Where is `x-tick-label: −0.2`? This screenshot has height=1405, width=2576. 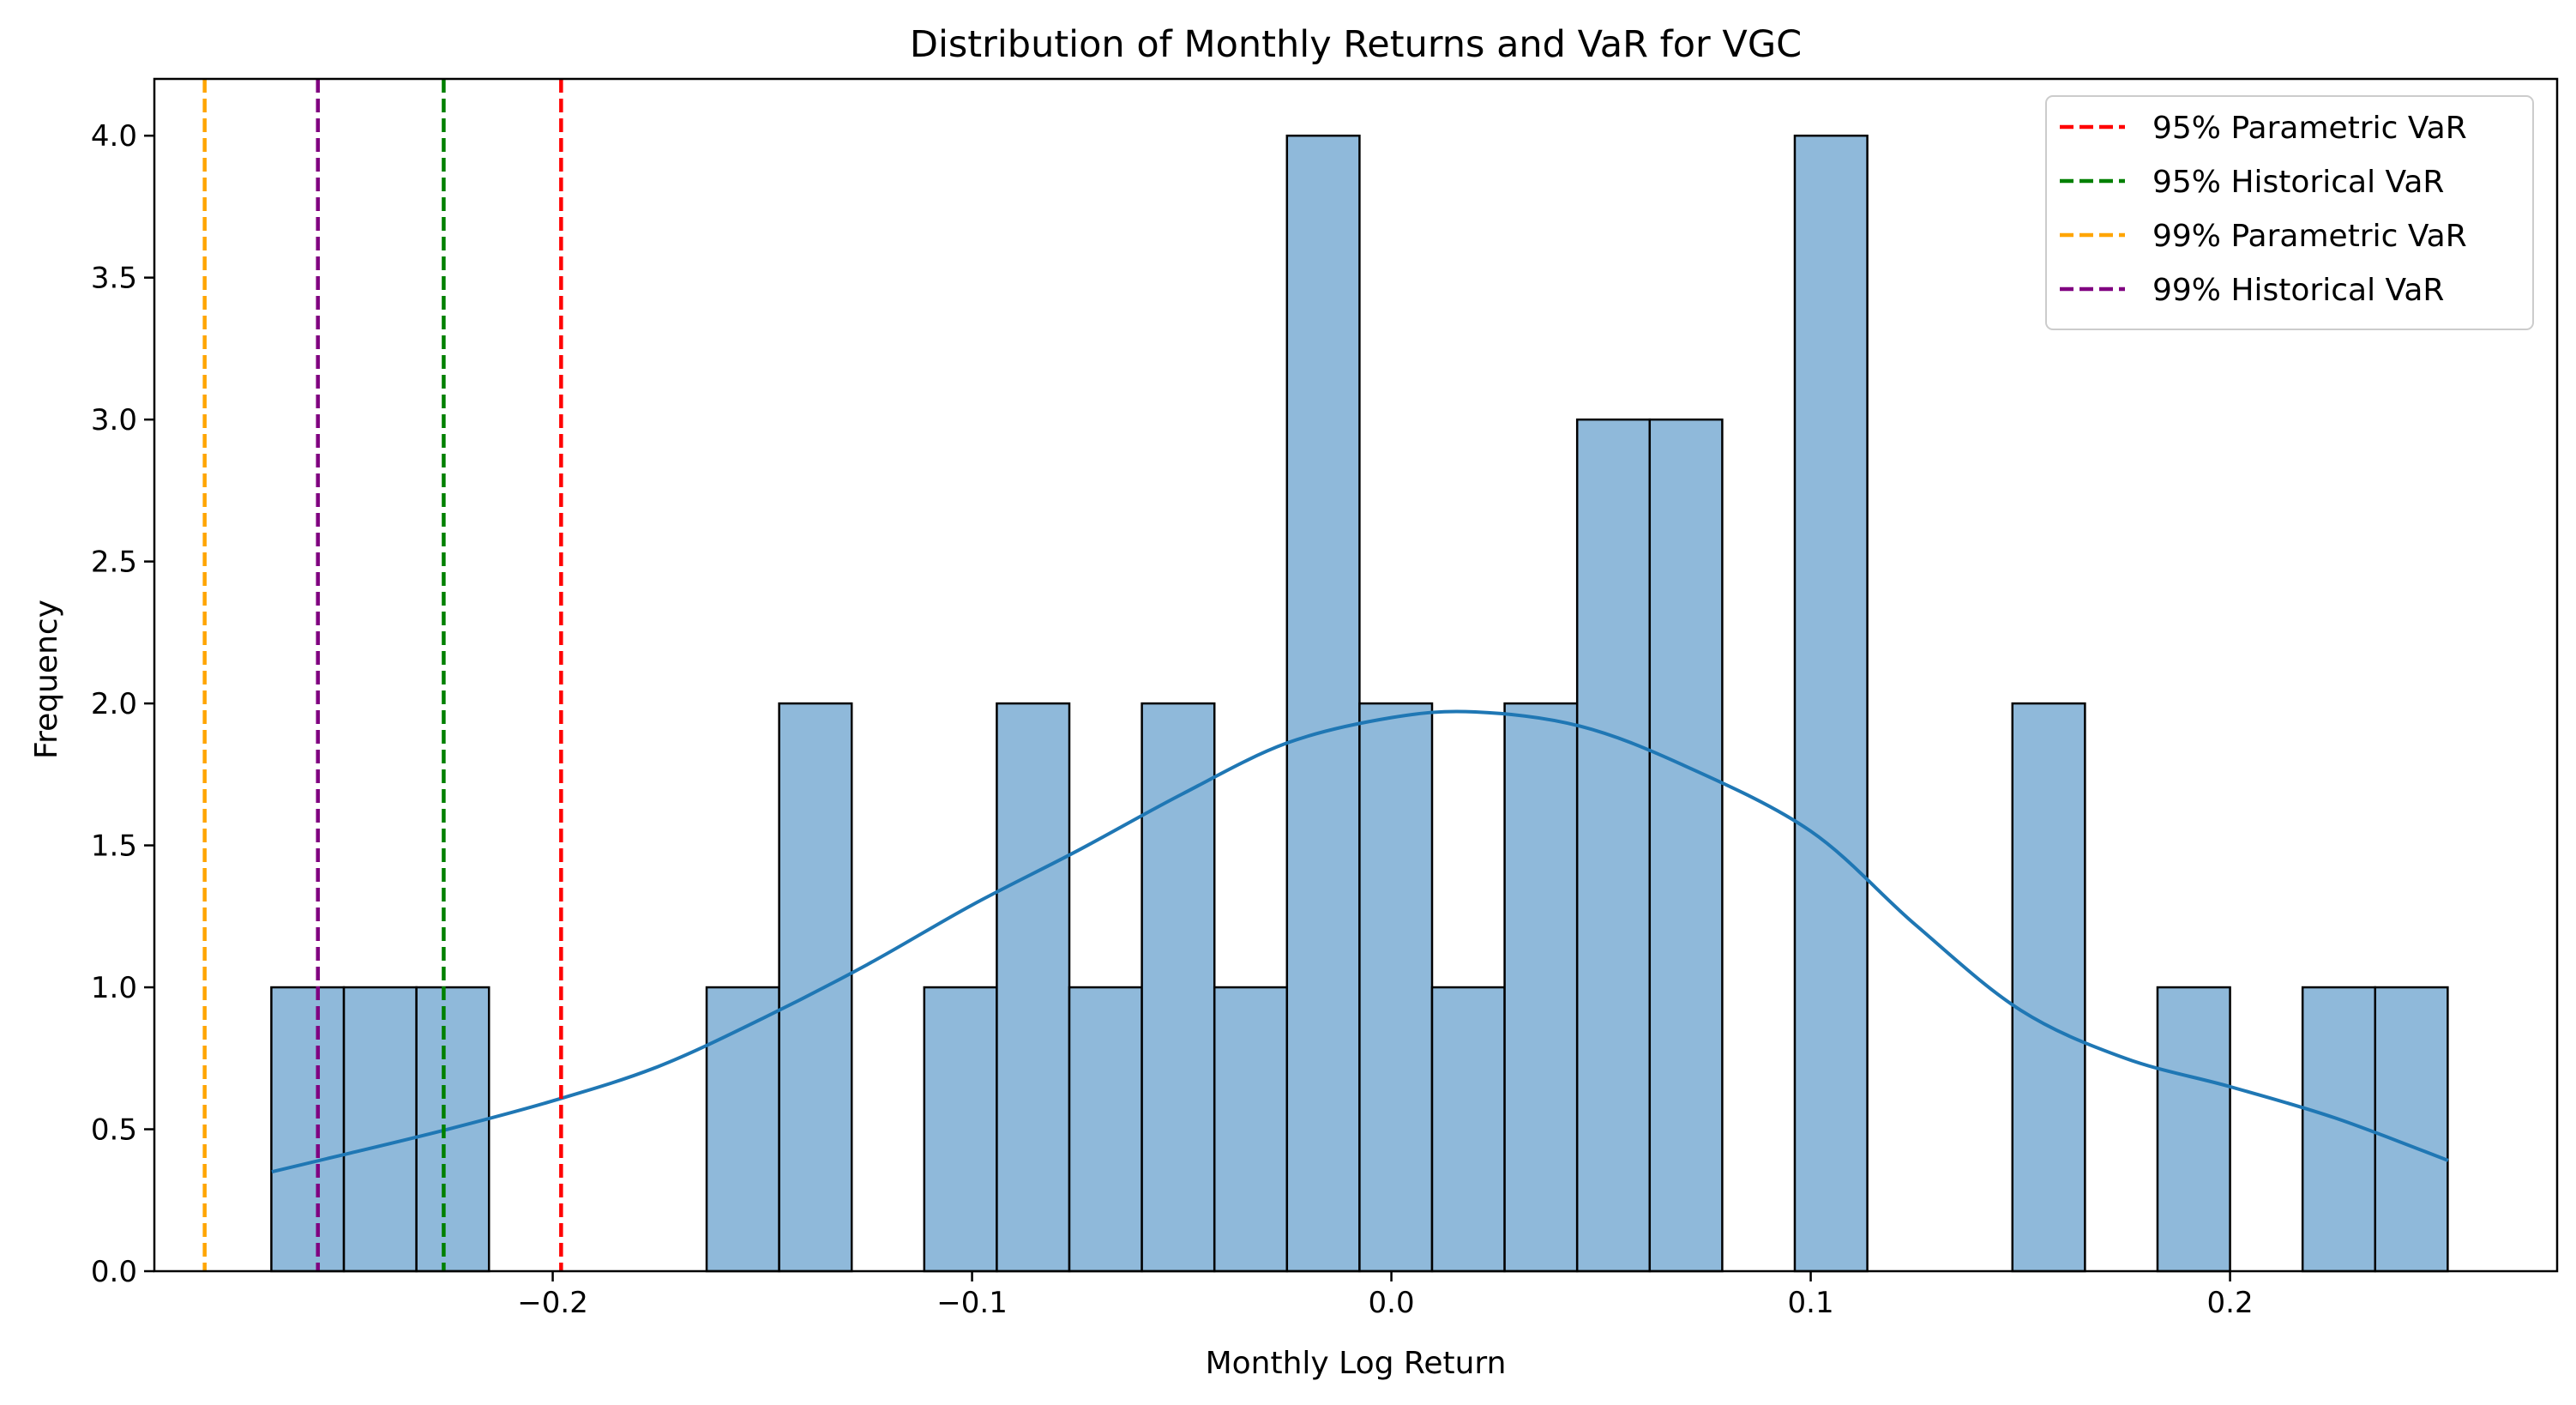
x-tick-label: −0.2 is located at coordinates (552, 1303).